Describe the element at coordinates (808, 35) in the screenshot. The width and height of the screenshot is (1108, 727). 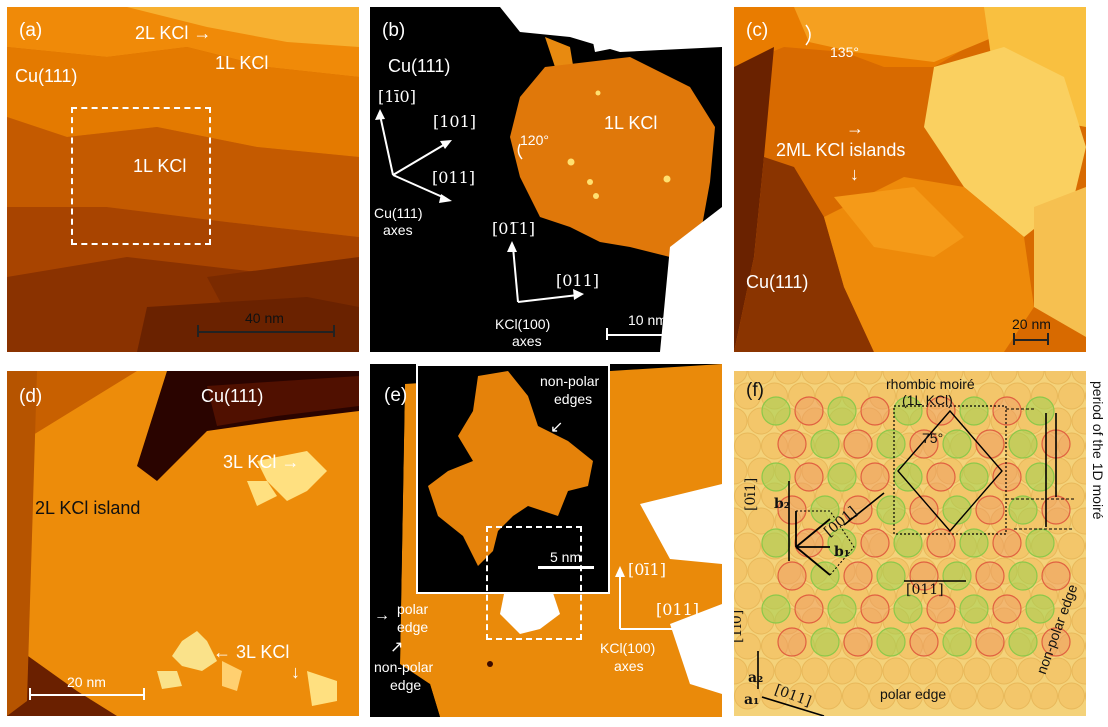
I see `angle-arc` at that location.